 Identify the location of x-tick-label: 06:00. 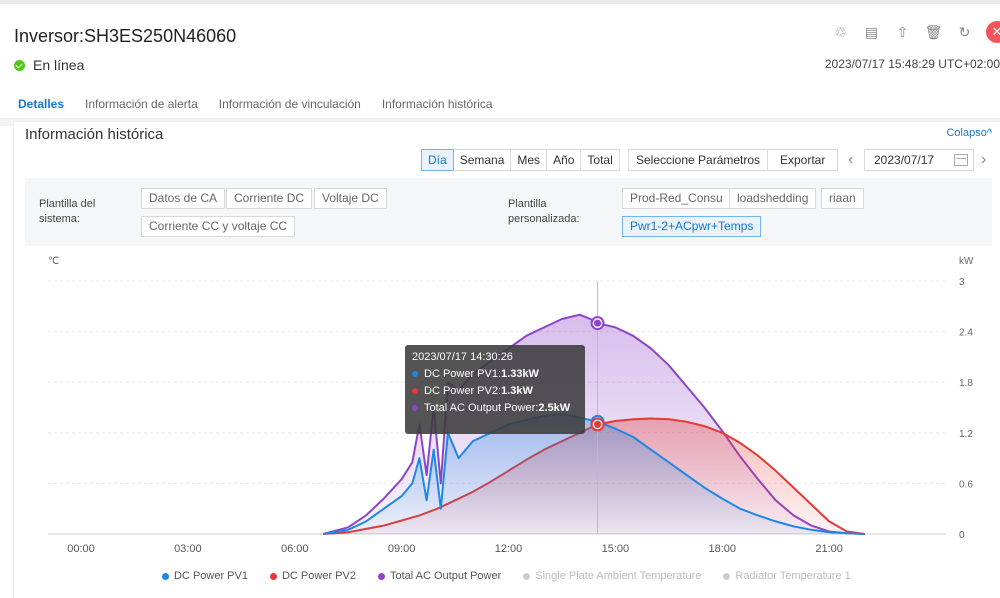
(295, 549).